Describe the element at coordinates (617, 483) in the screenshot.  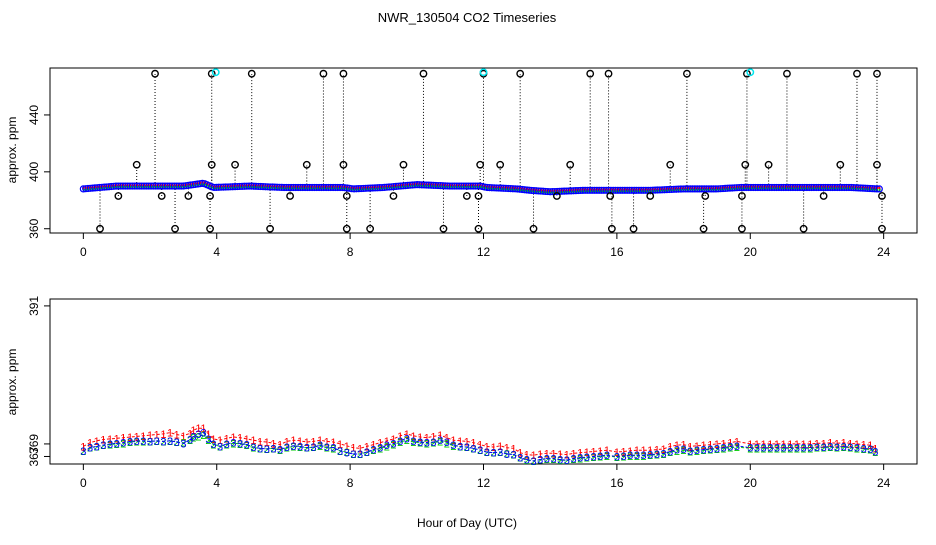
I see `bottom-x-tick-label: 16` at that location.